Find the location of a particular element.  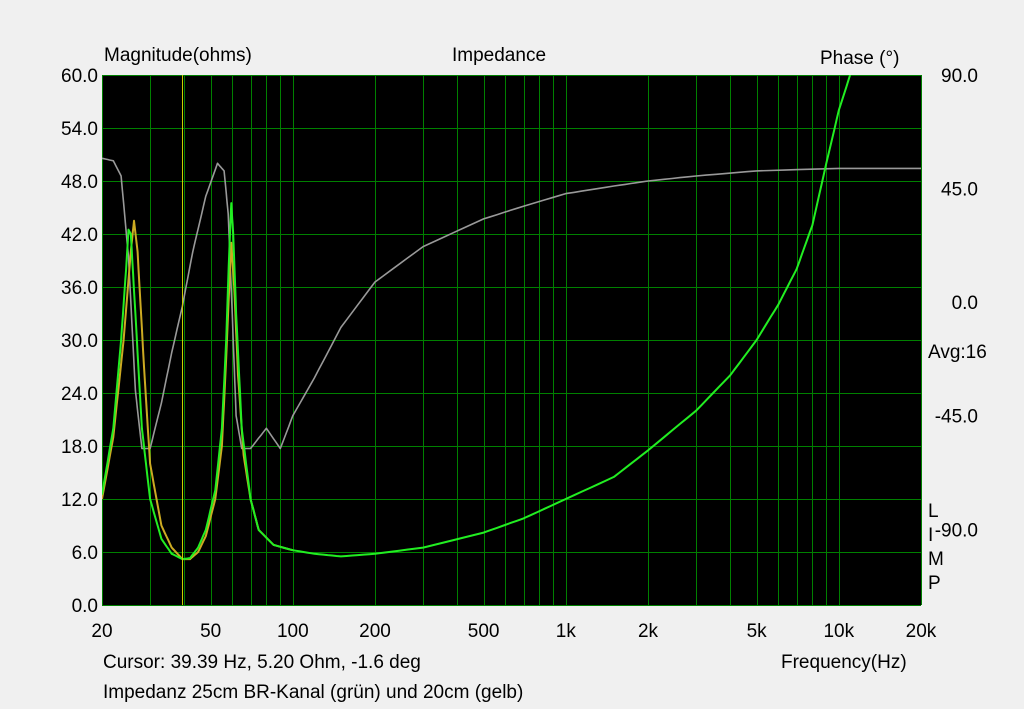

limp-letter-m: M is located at coordinates (936, 559).